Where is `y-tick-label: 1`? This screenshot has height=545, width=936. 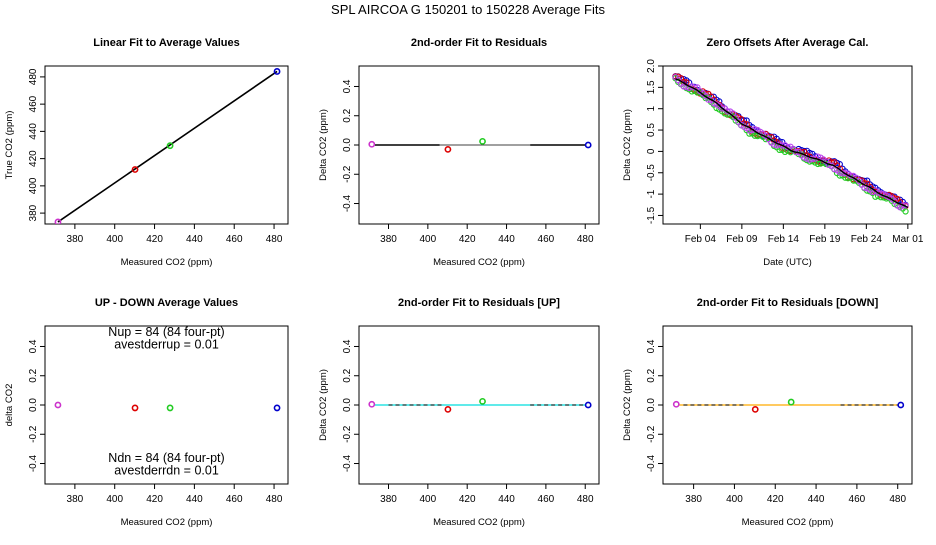
y-tick-label: 1 is located at coordinates (651, 108).